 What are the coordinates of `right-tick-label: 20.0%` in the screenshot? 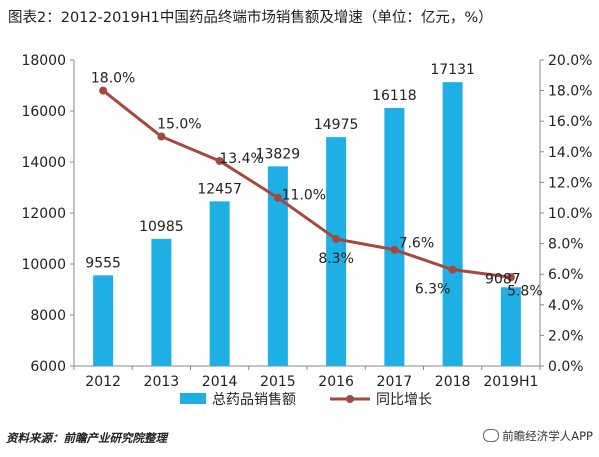 It's located at (570, 61).